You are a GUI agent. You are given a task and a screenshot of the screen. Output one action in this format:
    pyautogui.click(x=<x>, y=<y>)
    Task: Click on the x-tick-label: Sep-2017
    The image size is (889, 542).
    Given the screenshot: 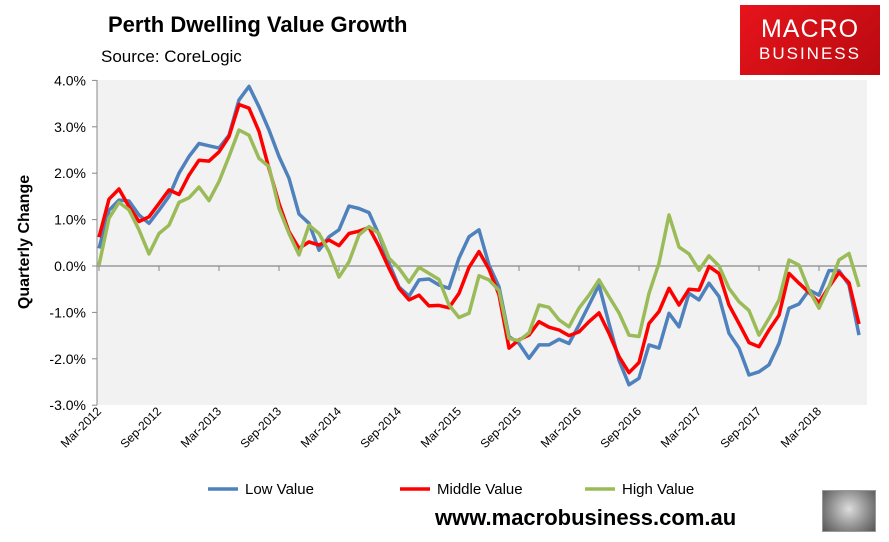 What is the action you would take?
    pyautogui.click(x=740, y=427)
    